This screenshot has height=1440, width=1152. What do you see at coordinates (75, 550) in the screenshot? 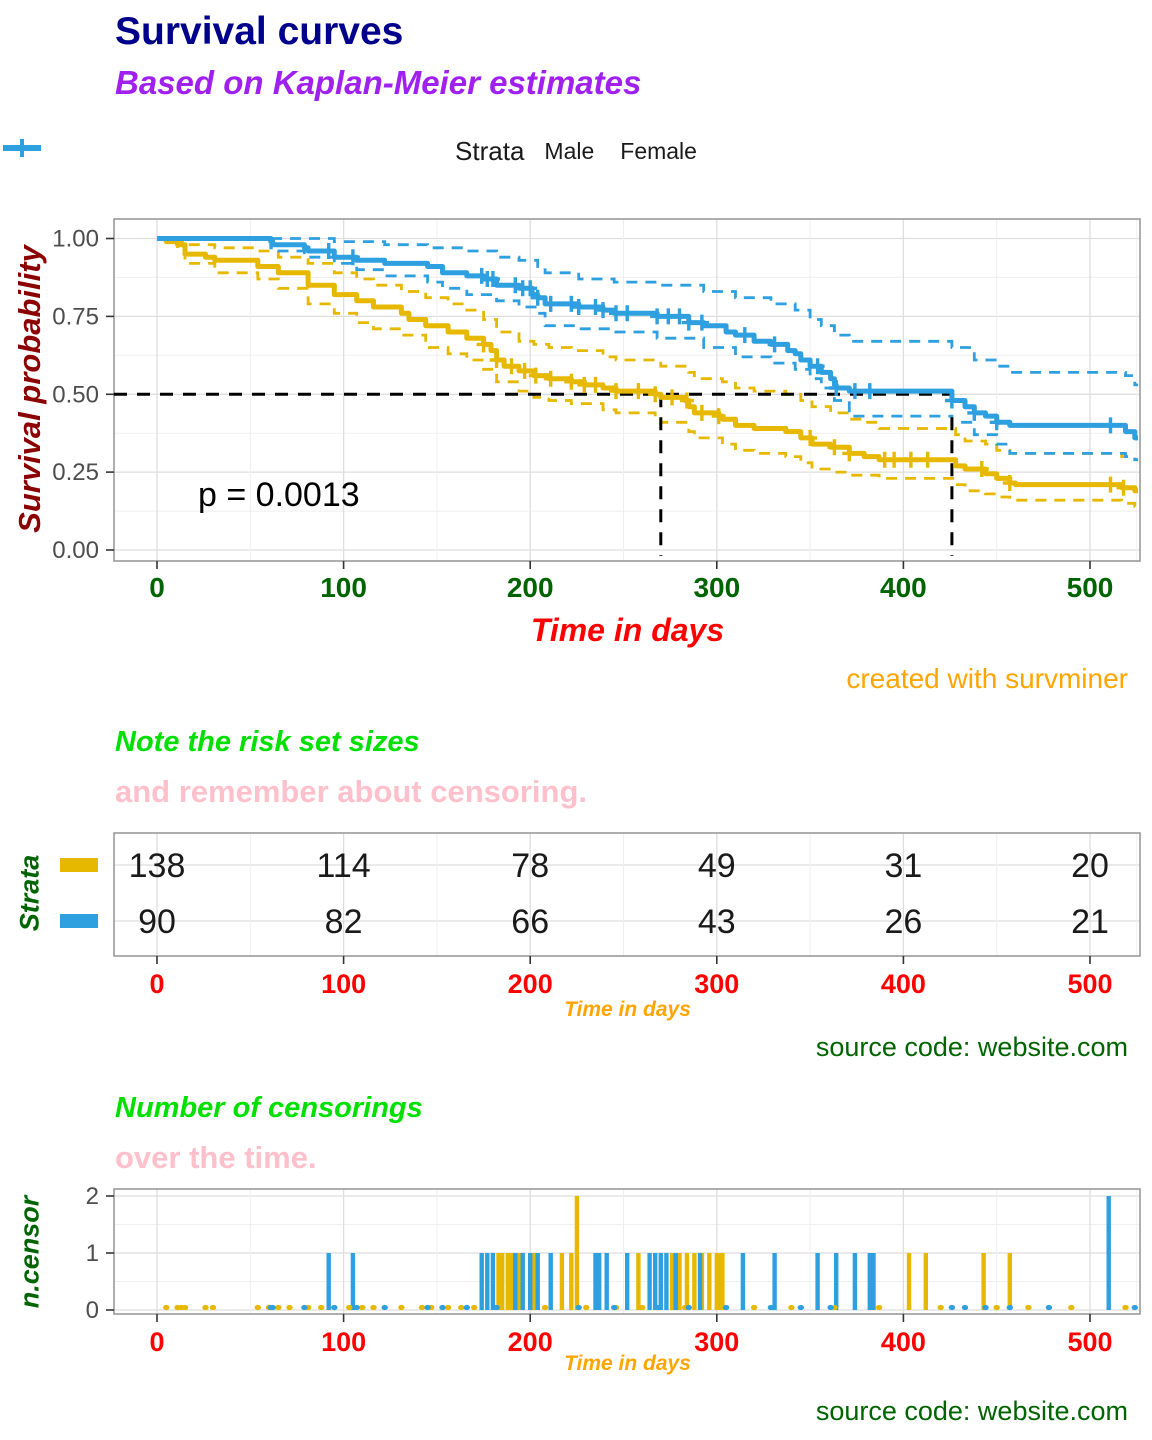
I see `svg-text: 0.00` at bounding box center [75, 550].